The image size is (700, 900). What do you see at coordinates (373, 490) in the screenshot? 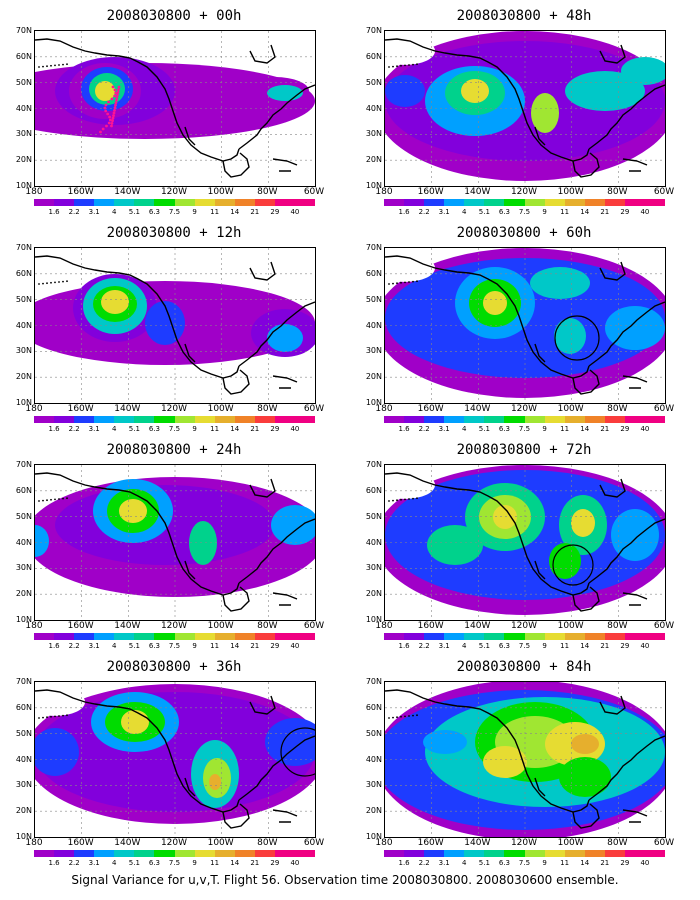
I see `y-tick-label: 60N` at bounding box center [373, 490].